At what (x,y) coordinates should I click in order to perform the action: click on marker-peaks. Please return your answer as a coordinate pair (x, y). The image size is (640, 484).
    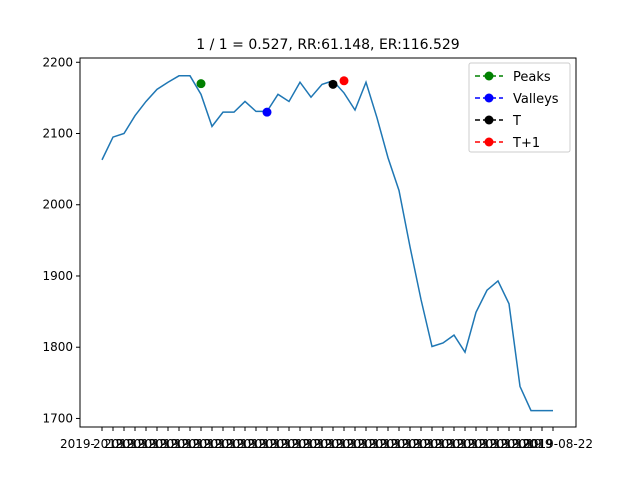
    Looking at the image, I should click on (201, 84).